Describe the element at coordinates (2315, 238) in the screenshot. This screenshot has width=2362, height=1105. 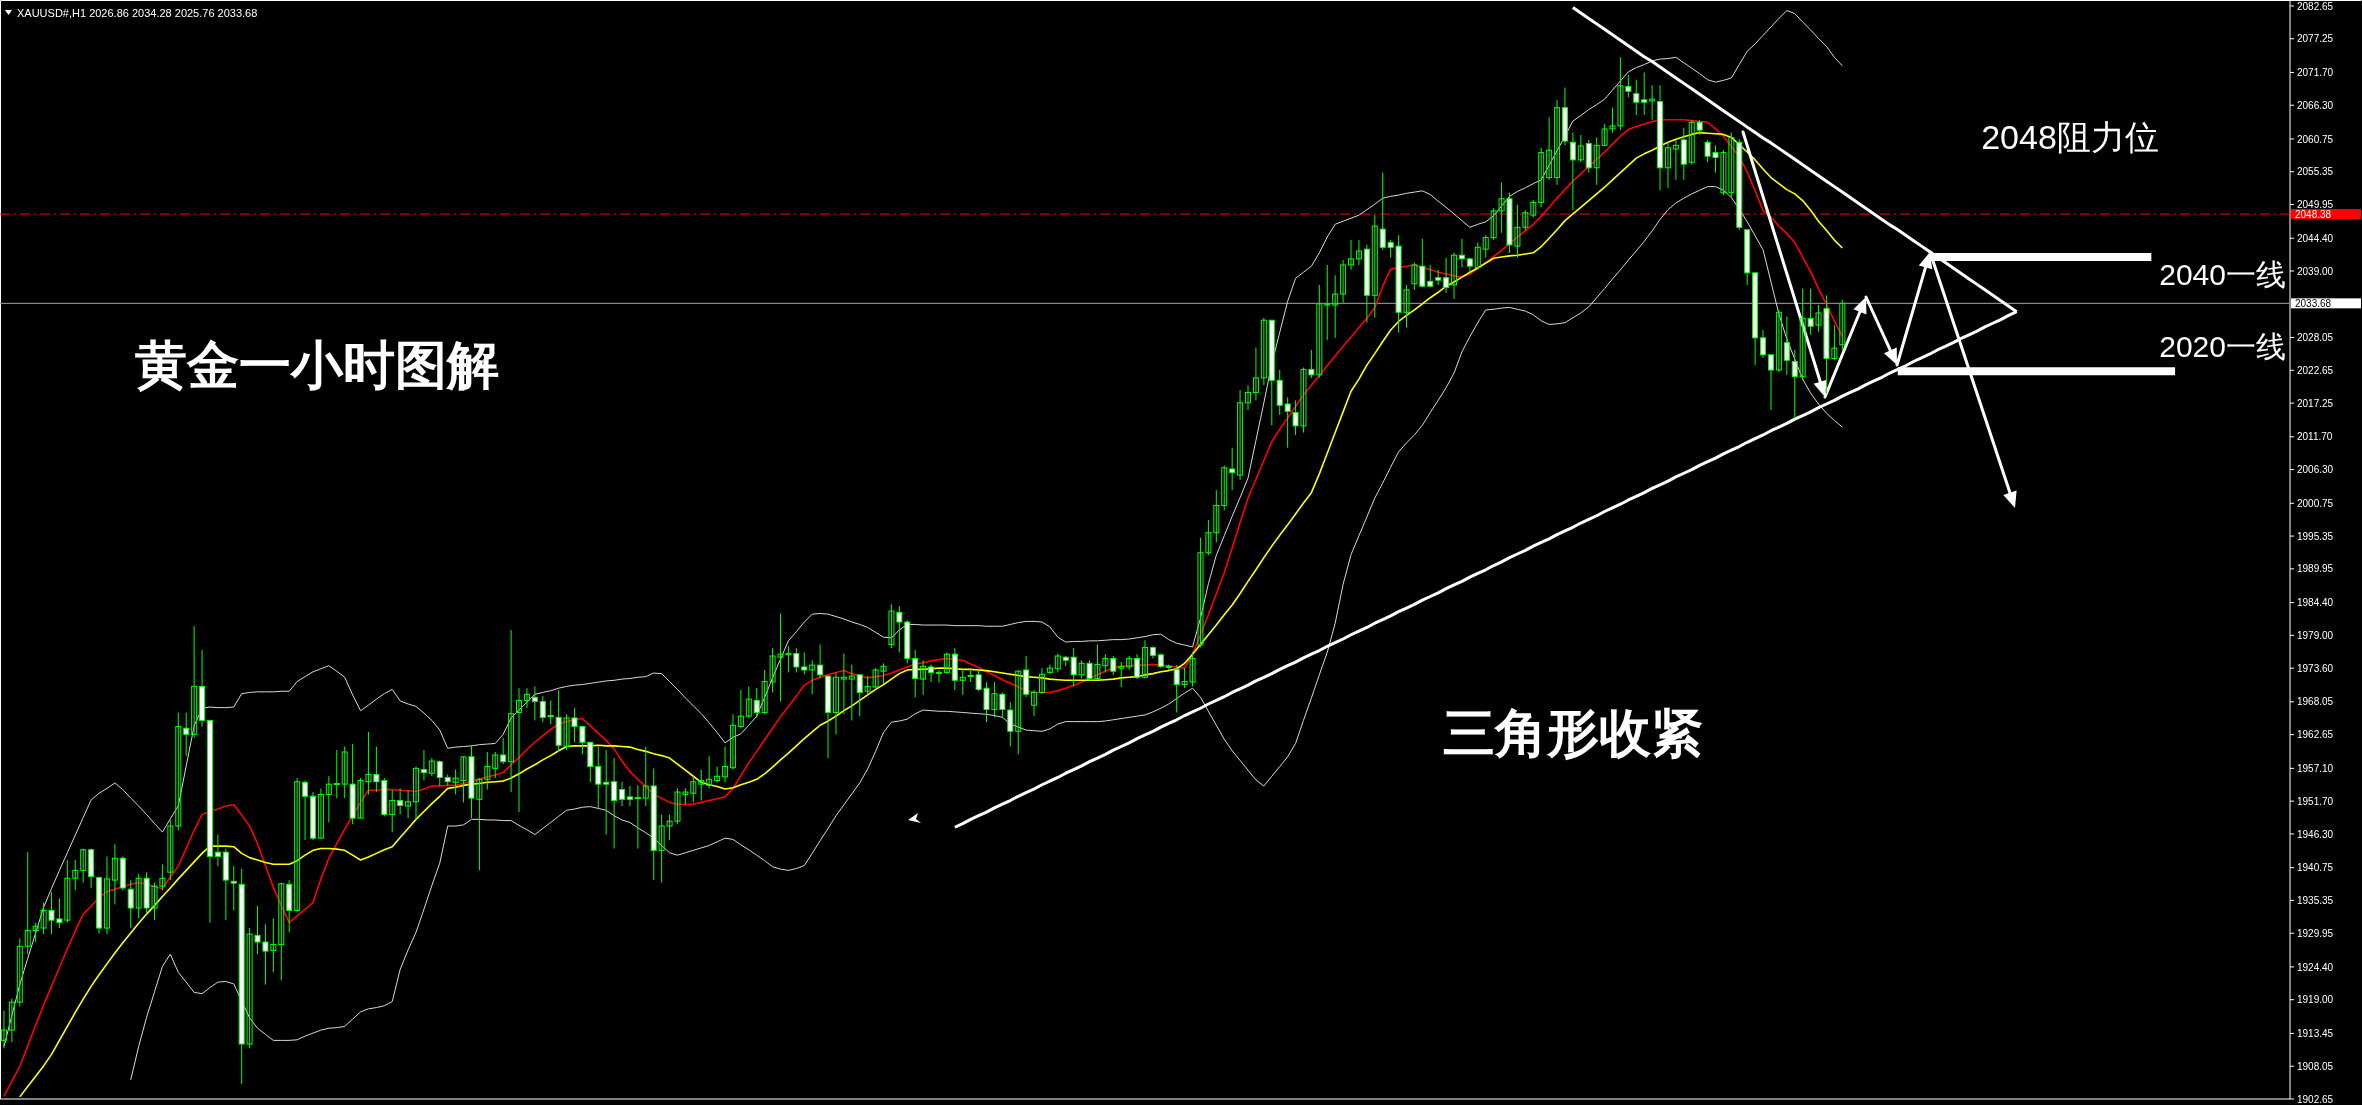
I see `y-tick-label: 2044.40` at that location.